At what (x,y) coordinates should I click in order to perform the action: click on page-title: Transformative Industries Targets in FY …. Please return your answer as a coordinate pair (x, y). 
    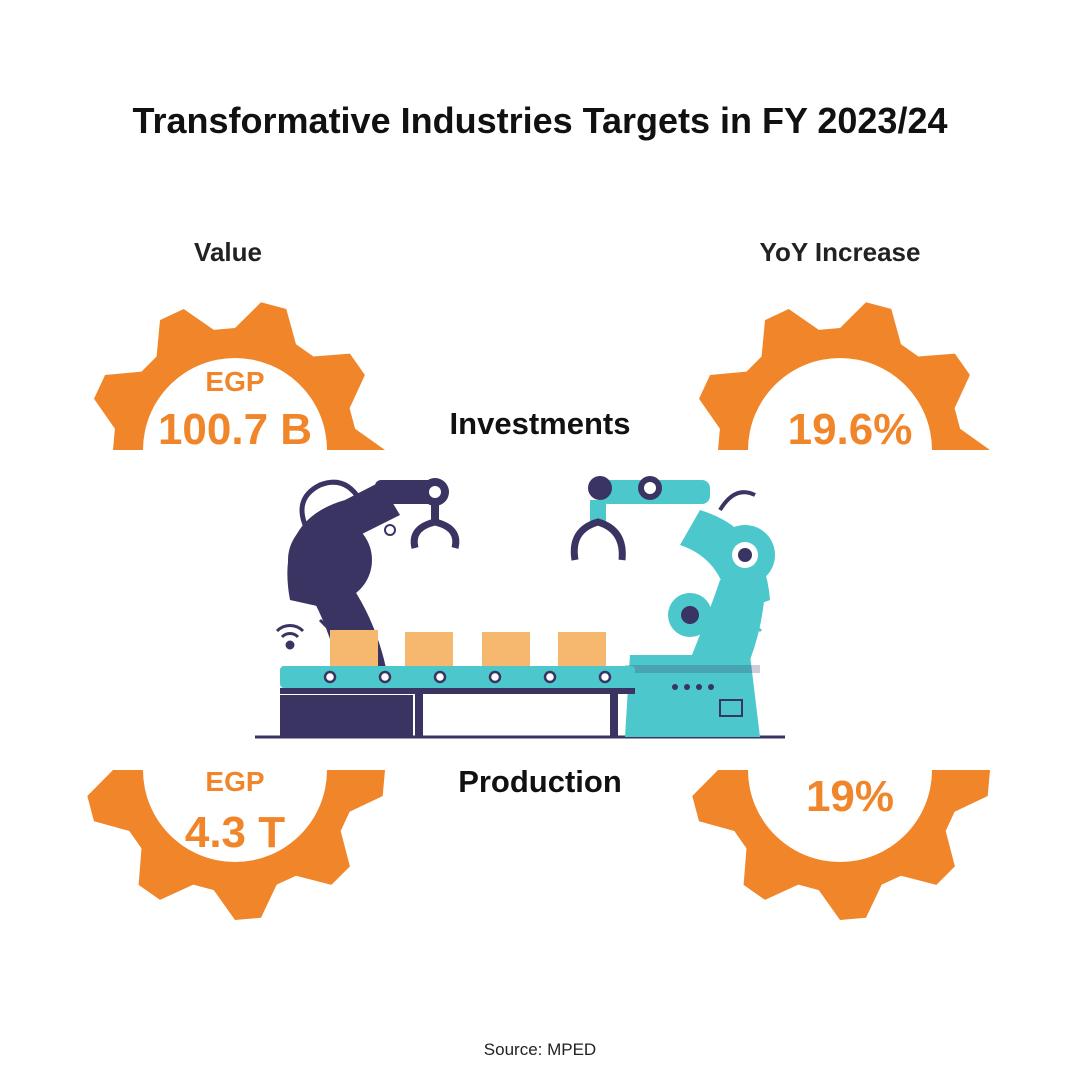
    Looking at the image, I should click on (540, 120).